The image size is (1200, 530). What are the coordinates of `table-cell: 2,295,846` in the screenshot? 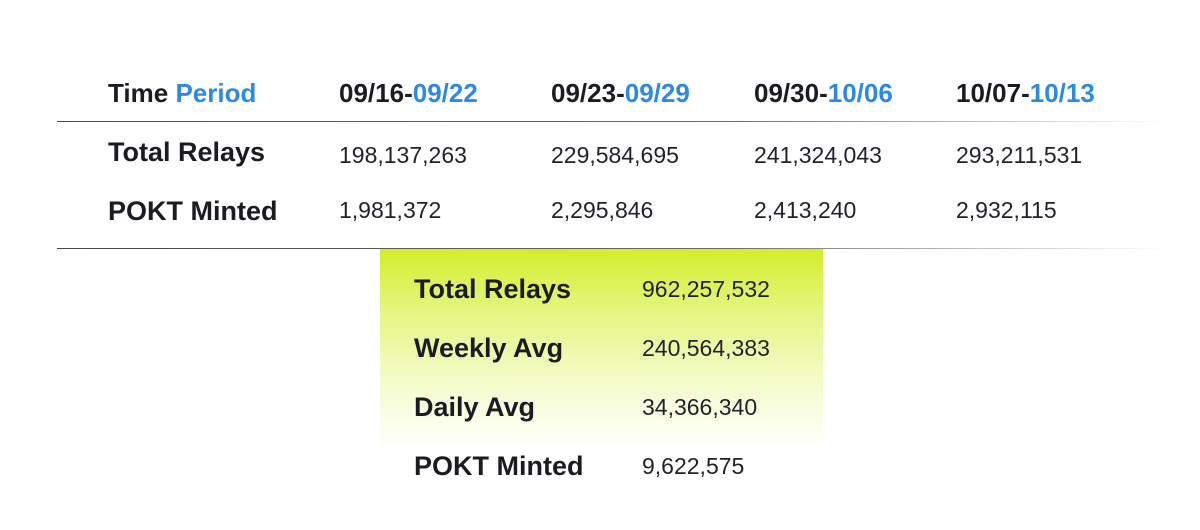 It's located at (602, 210).